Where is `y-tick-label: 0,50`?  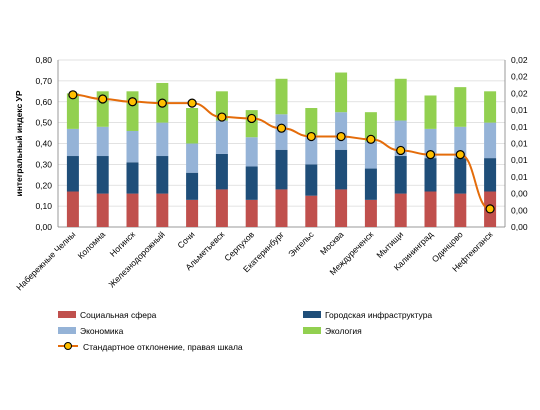 y-tick-label: 0,50 is located at coordinates (43, 123).